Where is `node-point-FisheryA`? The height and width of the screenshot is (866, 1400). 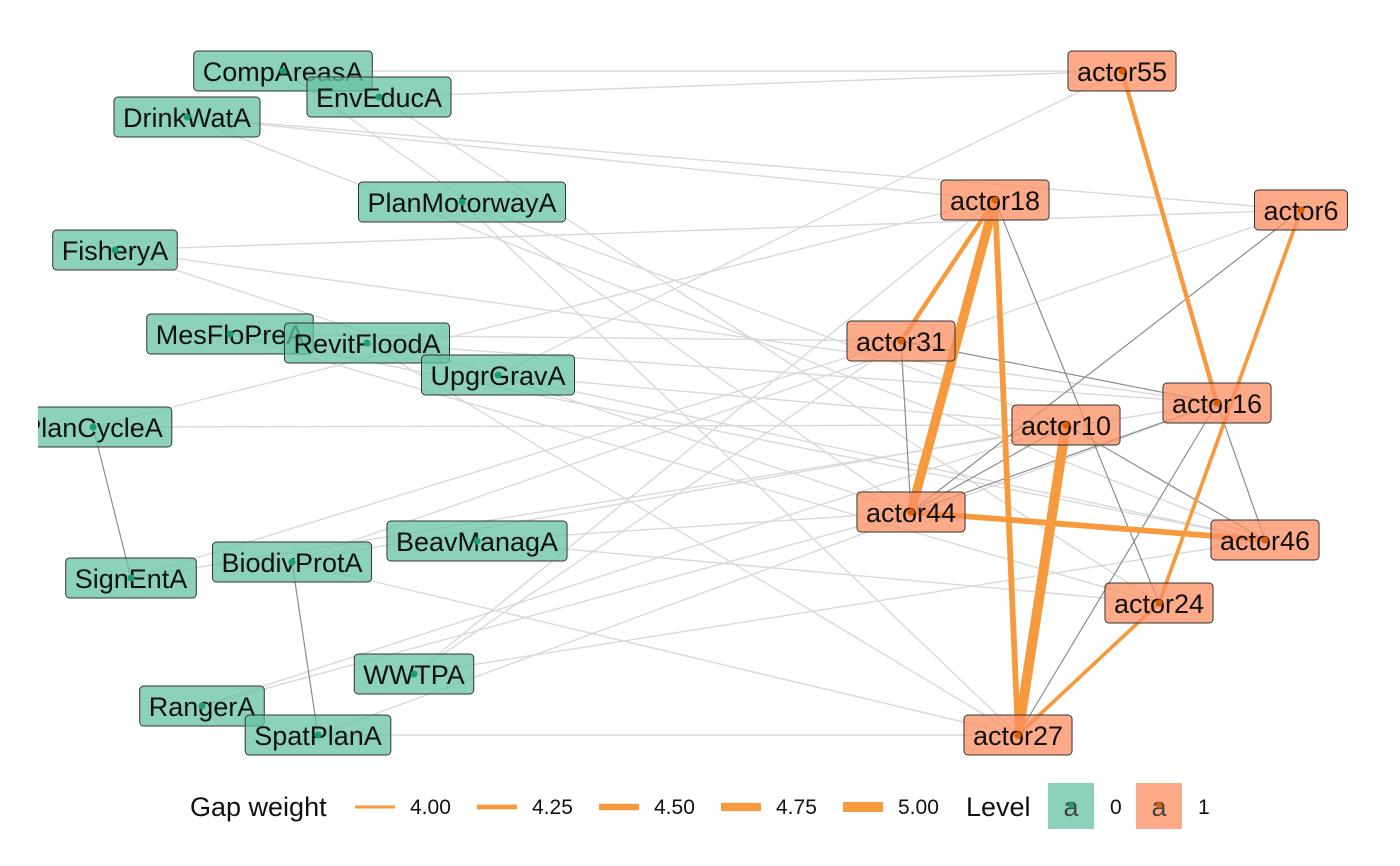
node-point-FisheryA is located at coordinates (115, 250).